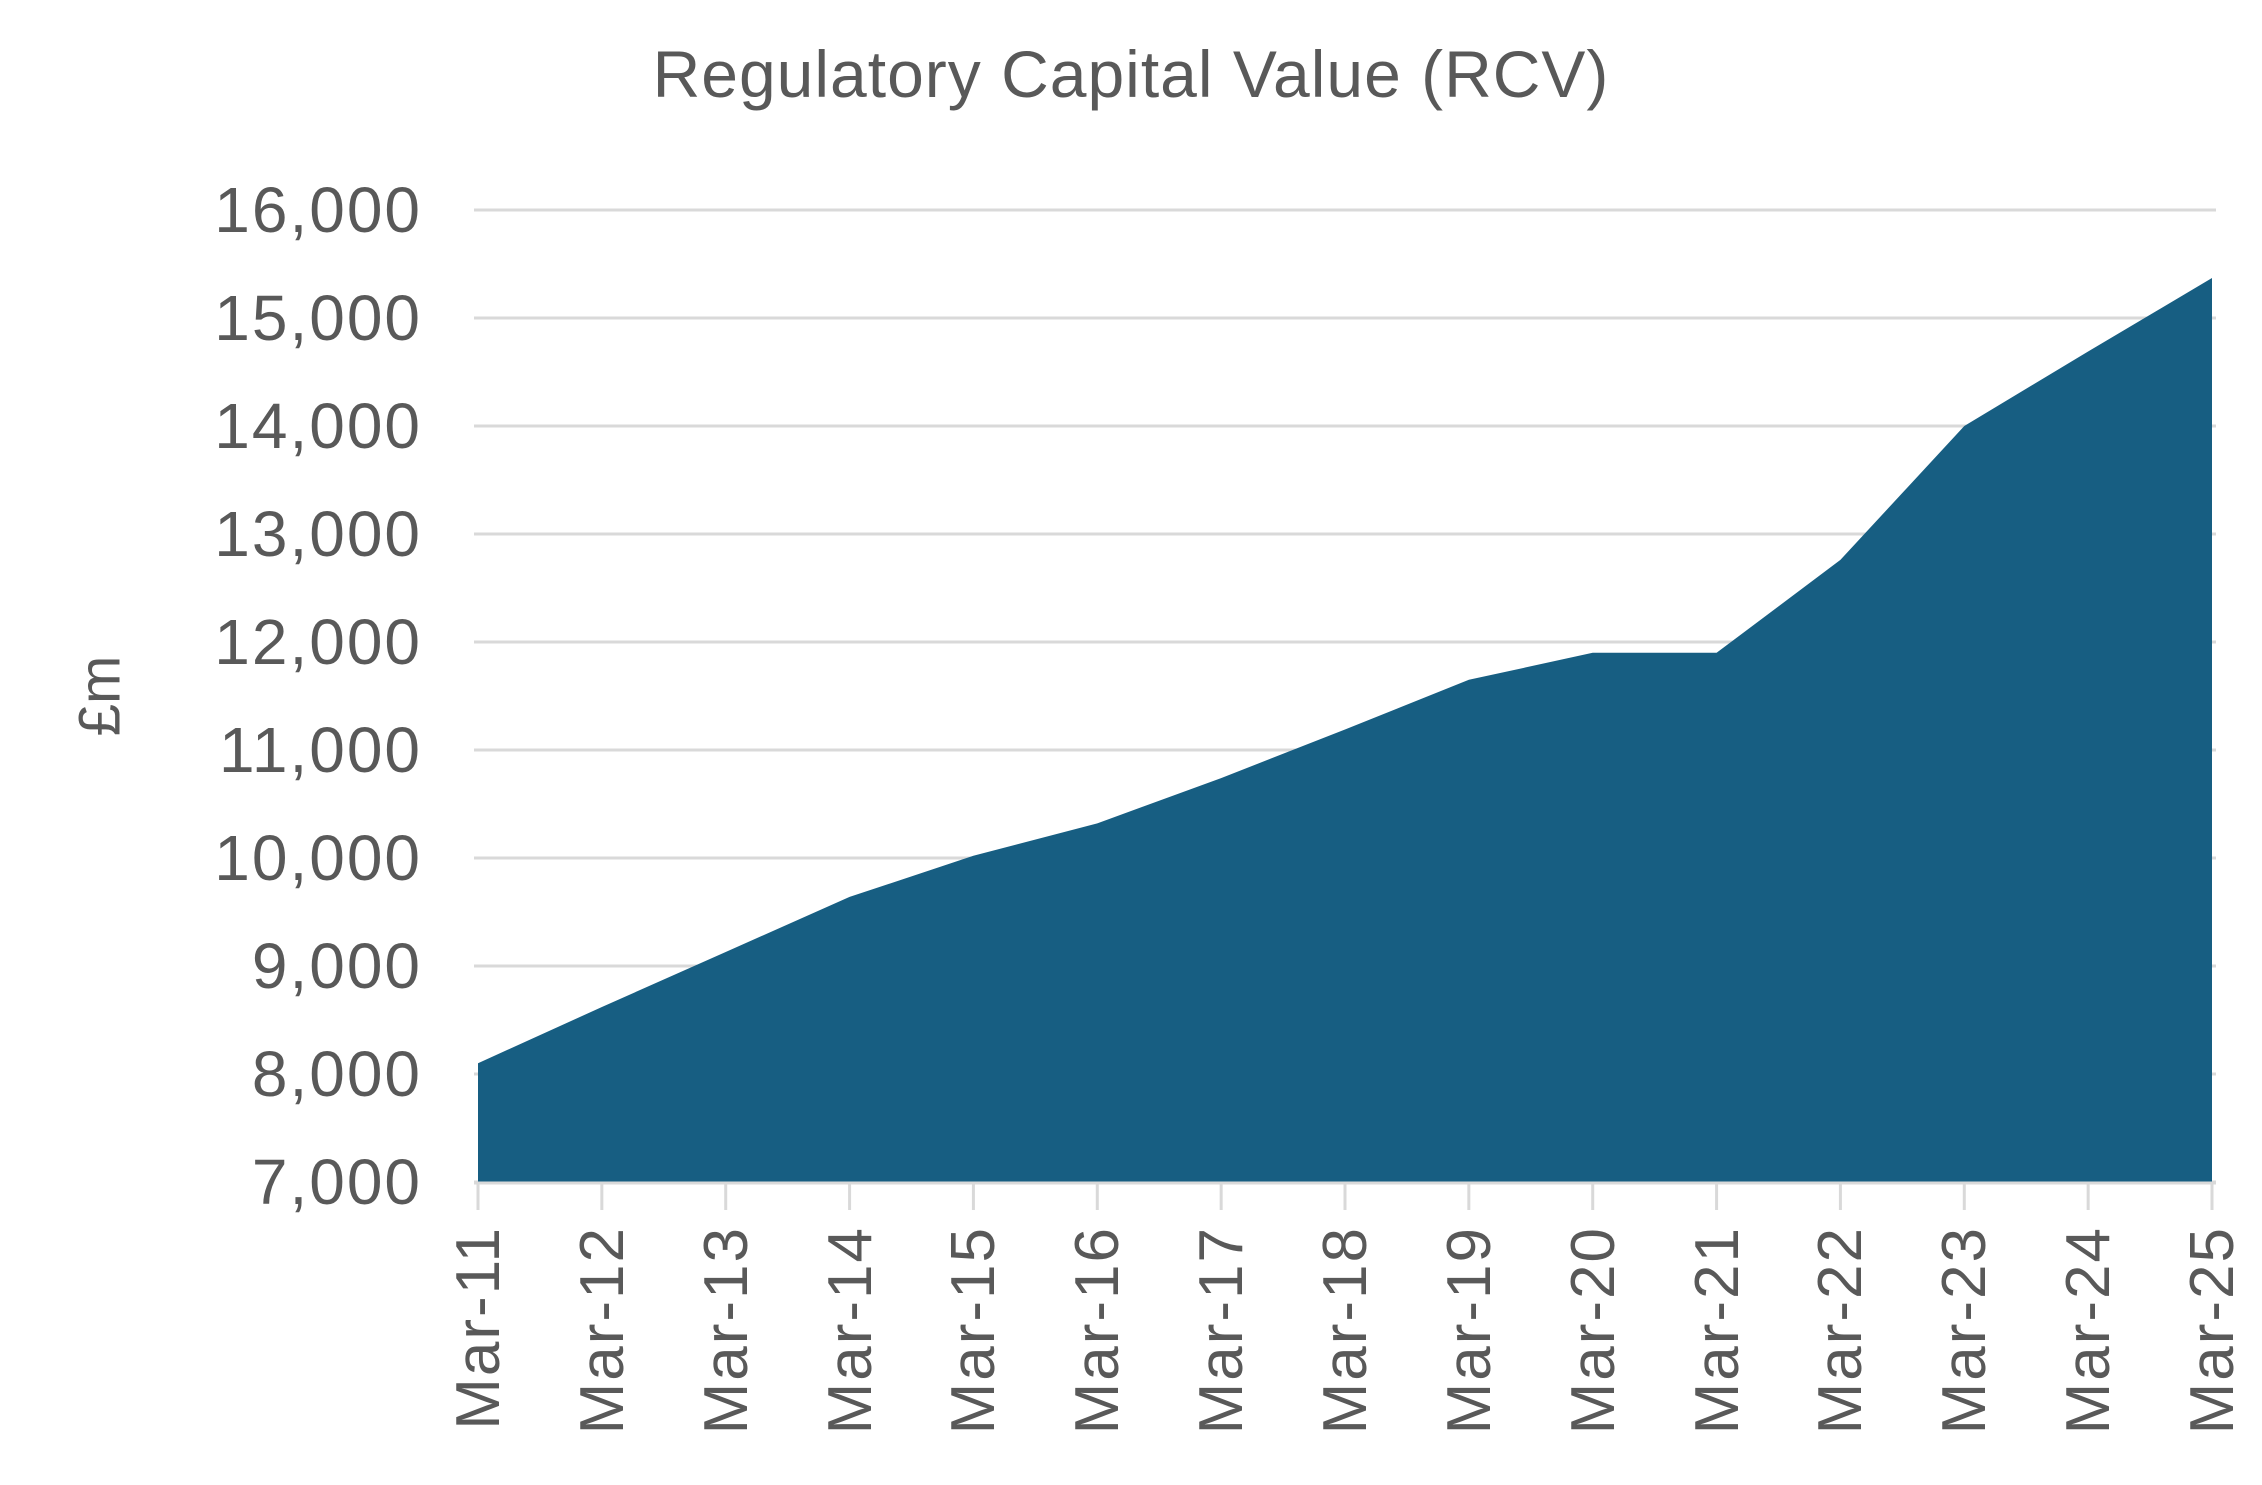 The height and width of the screenshot is (1485, 2262). Describe the element at coordinates (1222, 1330) in the screenshot. I see `x-tick-label: Mar-17` at that location.